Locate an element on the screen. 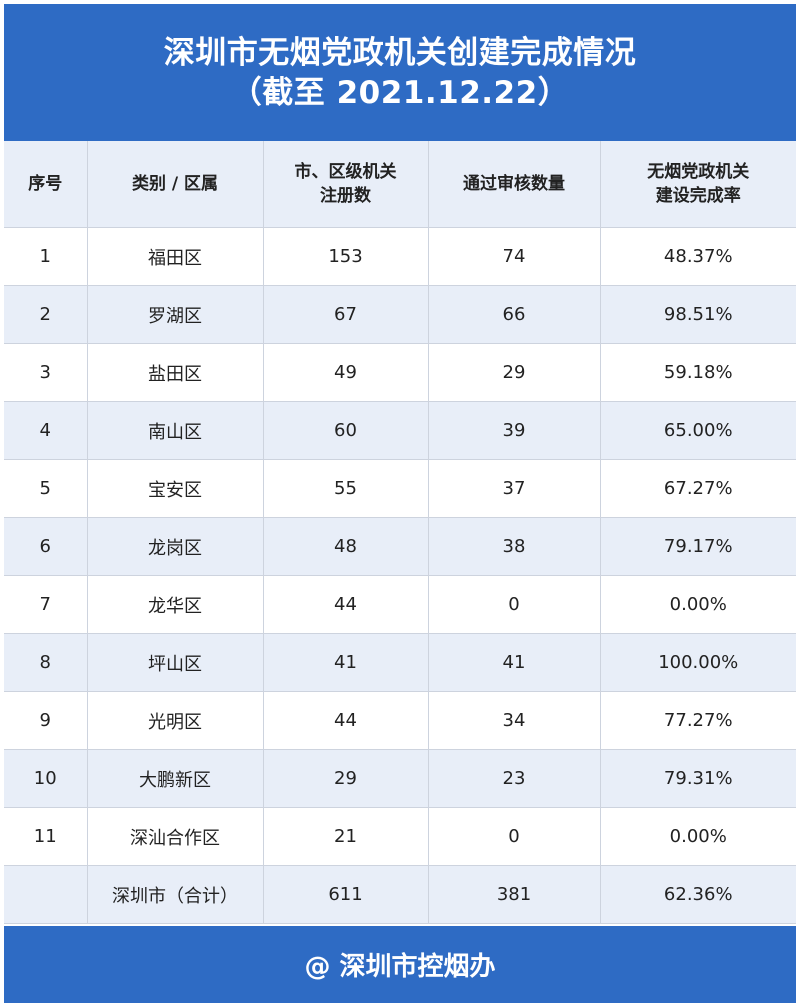 The width and height of the screenshot is (800, 1008). header-text: 注册数 is located at coordinates (345, 196).